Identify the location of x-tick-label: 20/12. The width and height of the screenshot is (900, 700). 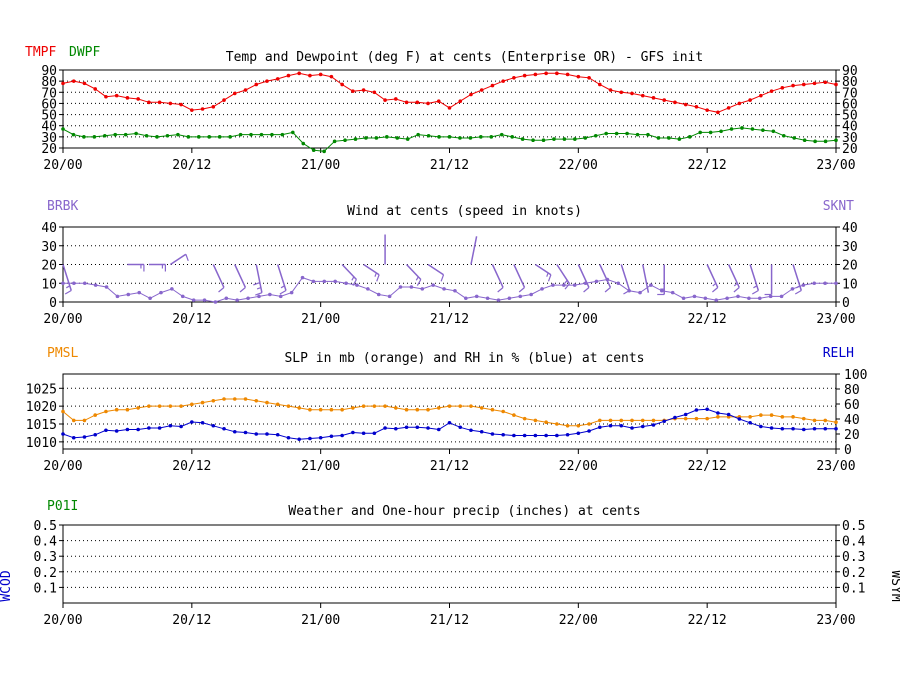
(191, 466).